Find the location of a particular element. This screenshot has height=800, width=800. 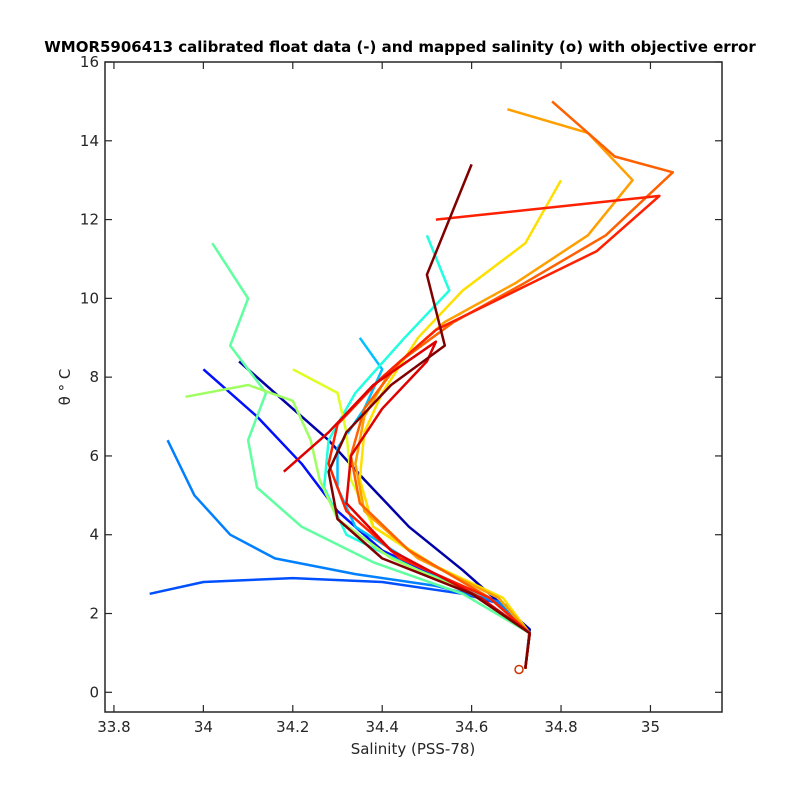

y-tick-label: 16 is located at coordinates (89, 62).